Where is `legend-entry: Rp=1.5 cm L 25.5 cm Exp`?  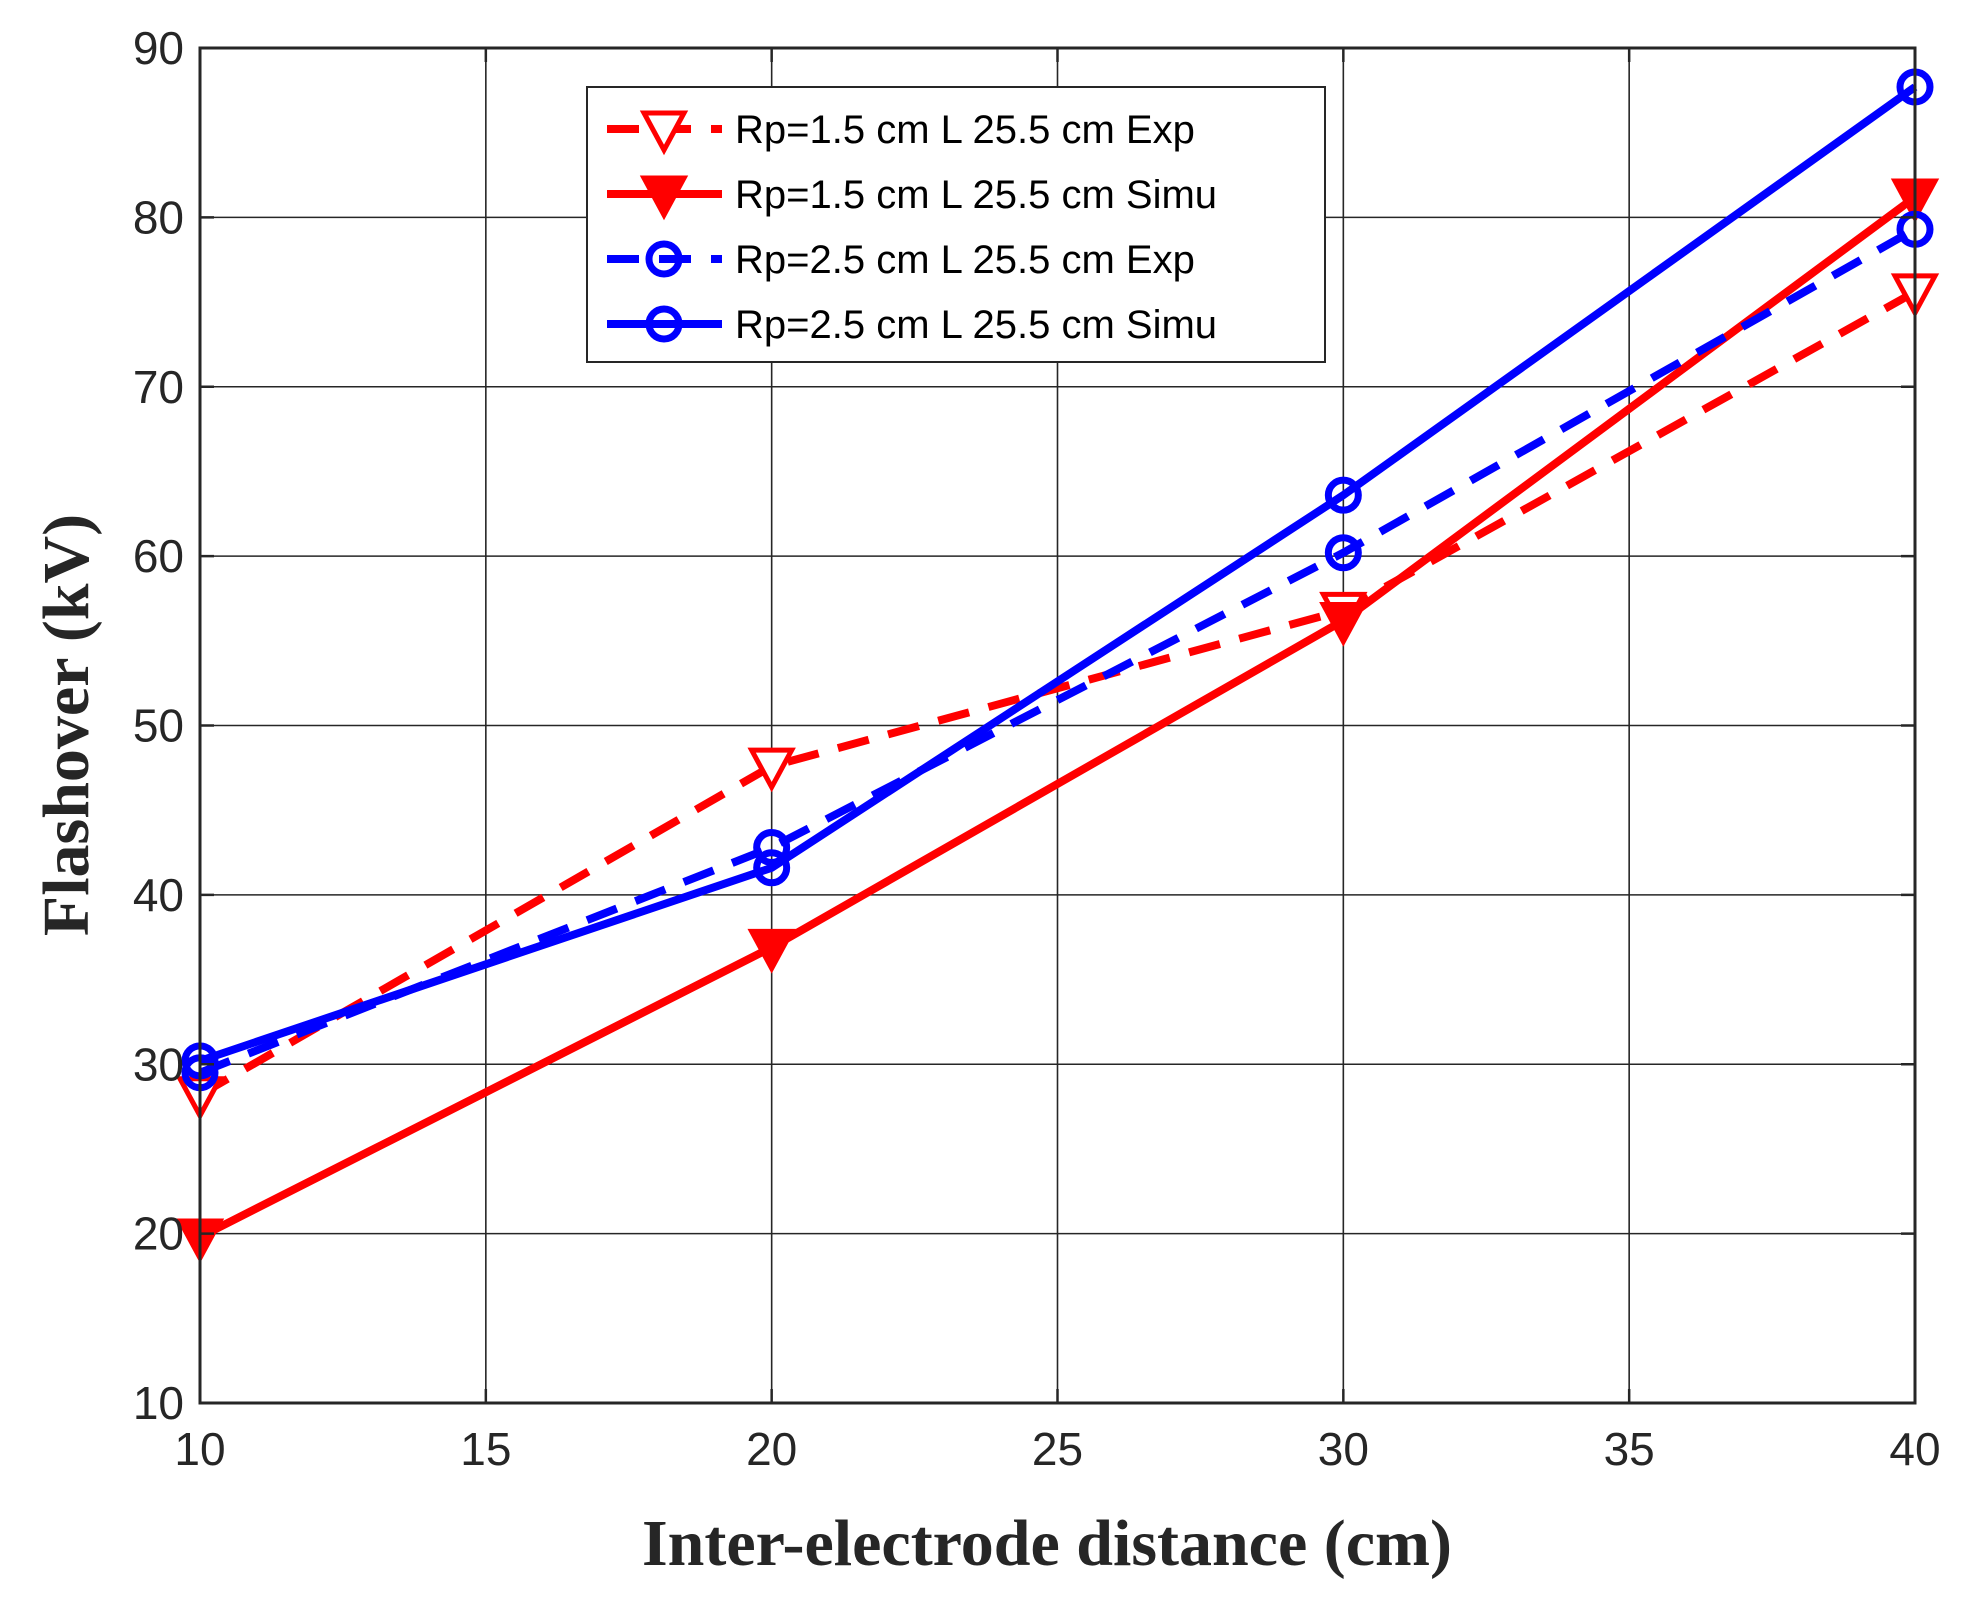
legend-entry: Rp=1.5 cm L 25.5 cm Exp is located at coordinates (901, 132).